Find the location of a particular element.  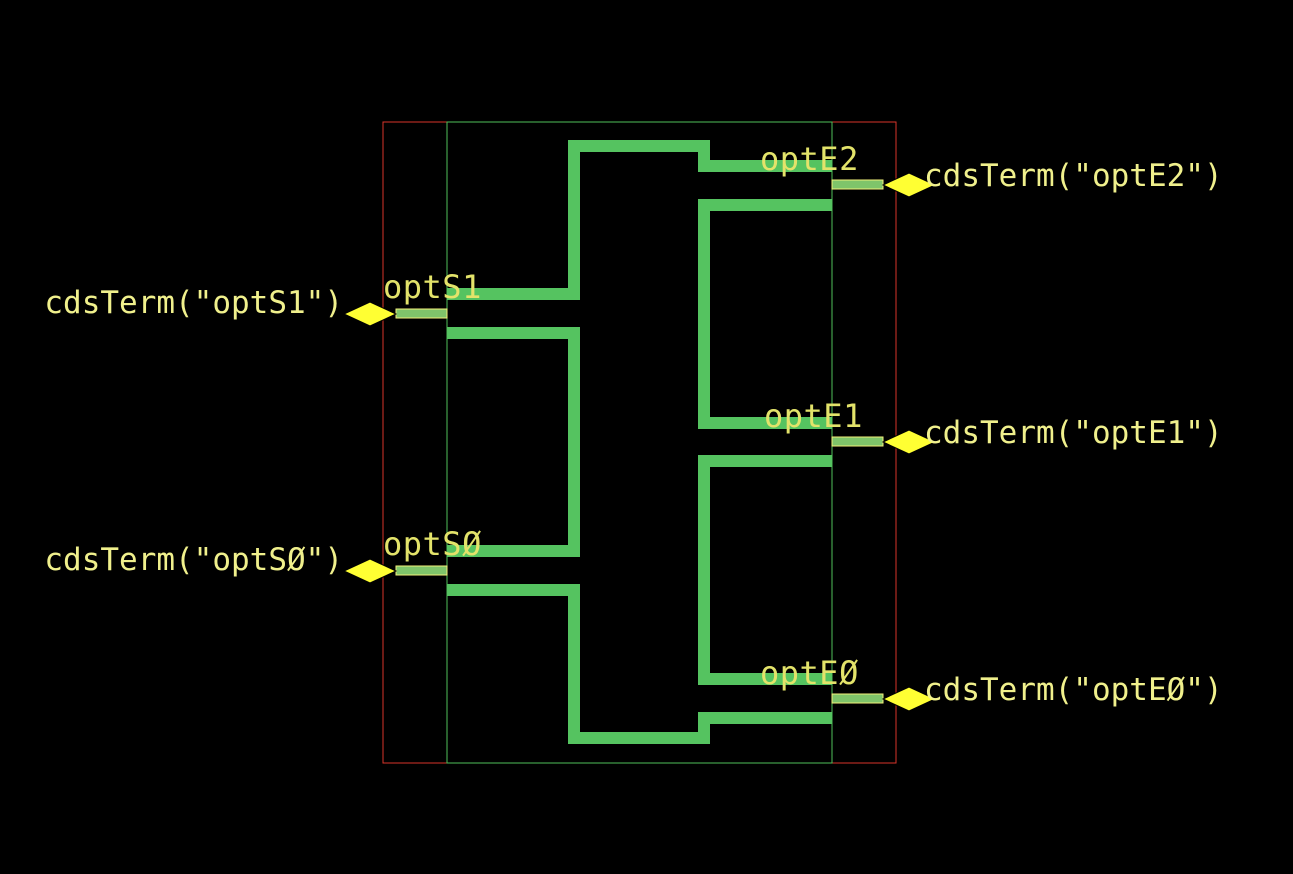

waveguide-s1-lower is located at coordinates (513, 442).